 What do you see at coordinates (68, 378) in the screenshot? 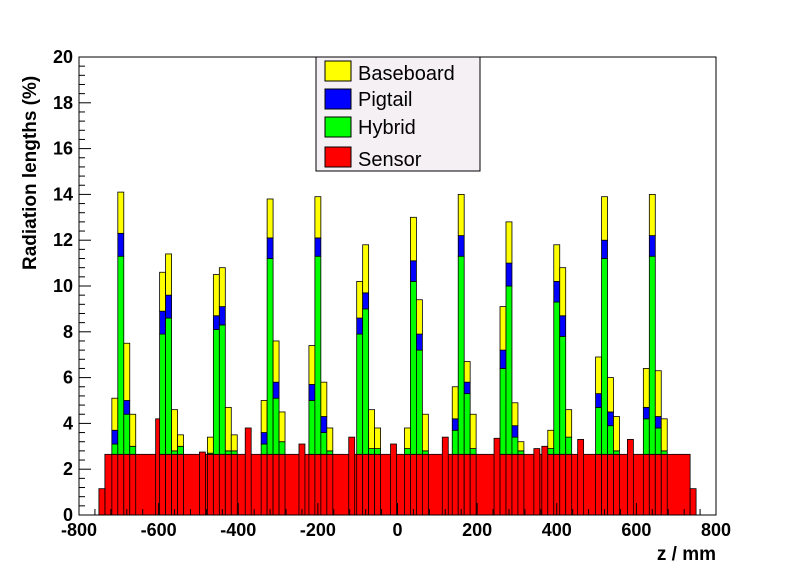
I see `y-tick-label: 6` at bounding box center [68, 378].